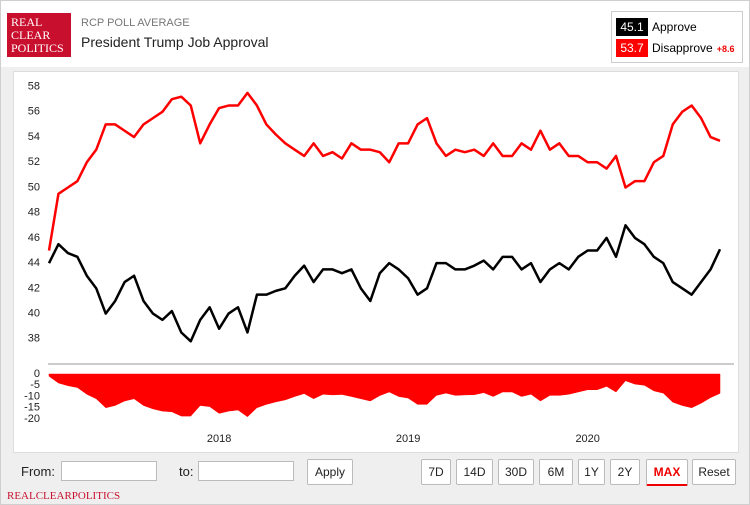 The image size is (750, 505). Describe the element at coordinates (674, 27) in the screenshot. I see `legend-label: Approve` at that location.